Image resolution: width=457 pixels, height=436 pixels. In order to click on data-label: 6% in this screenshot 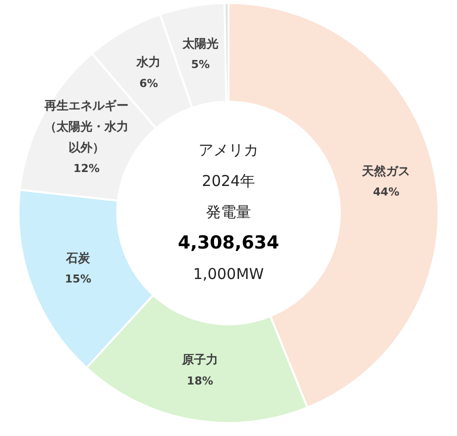, I will do `click(148, 83)`.